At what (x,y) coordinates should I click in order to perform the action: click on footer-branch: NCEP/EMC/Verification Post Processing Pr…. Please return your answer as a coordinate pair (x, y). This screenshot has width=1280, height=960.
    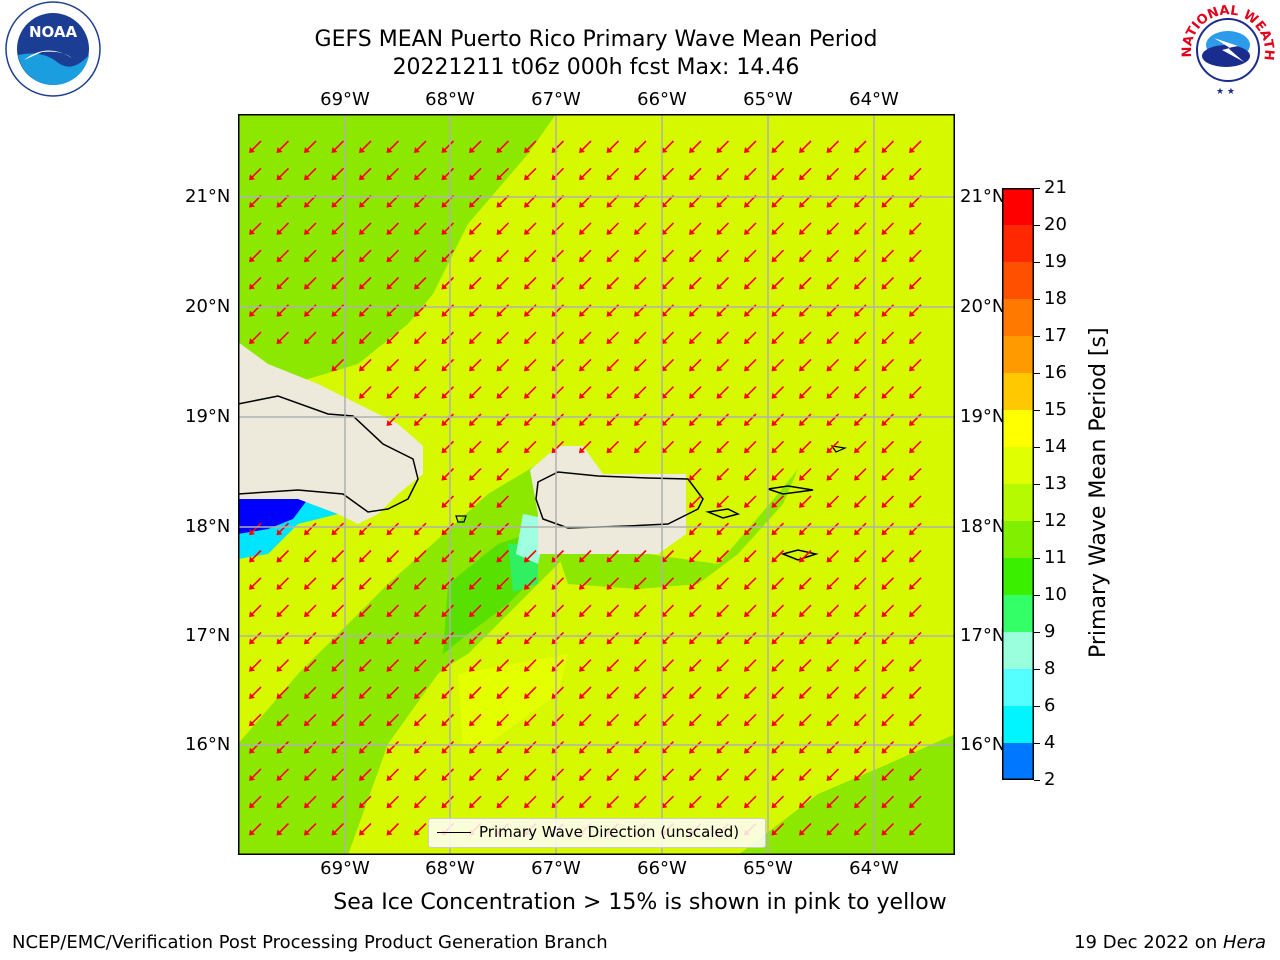
    Looking at the image, I should click on (310, 942).